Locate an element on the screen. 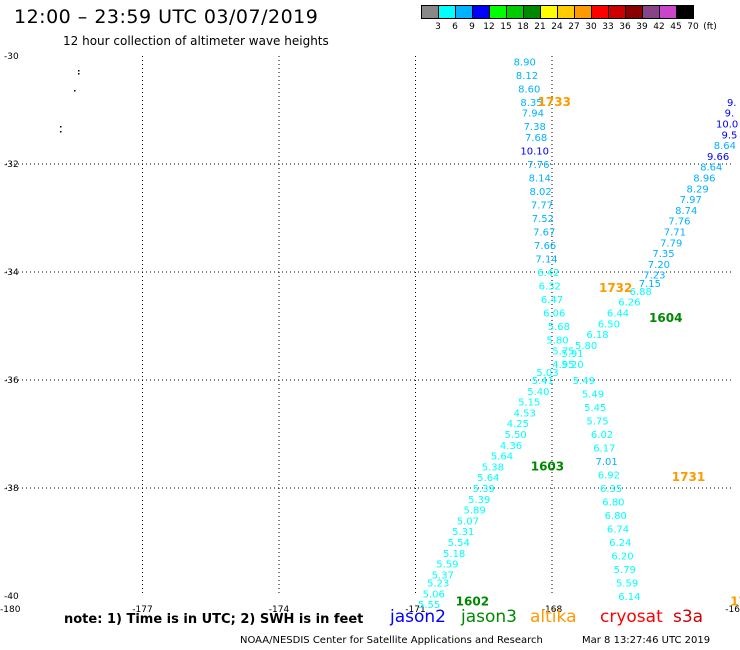 The height and width of the screenshot is (650, 740). wave-height-value: 5.50 is located at coordinates (515, 435).